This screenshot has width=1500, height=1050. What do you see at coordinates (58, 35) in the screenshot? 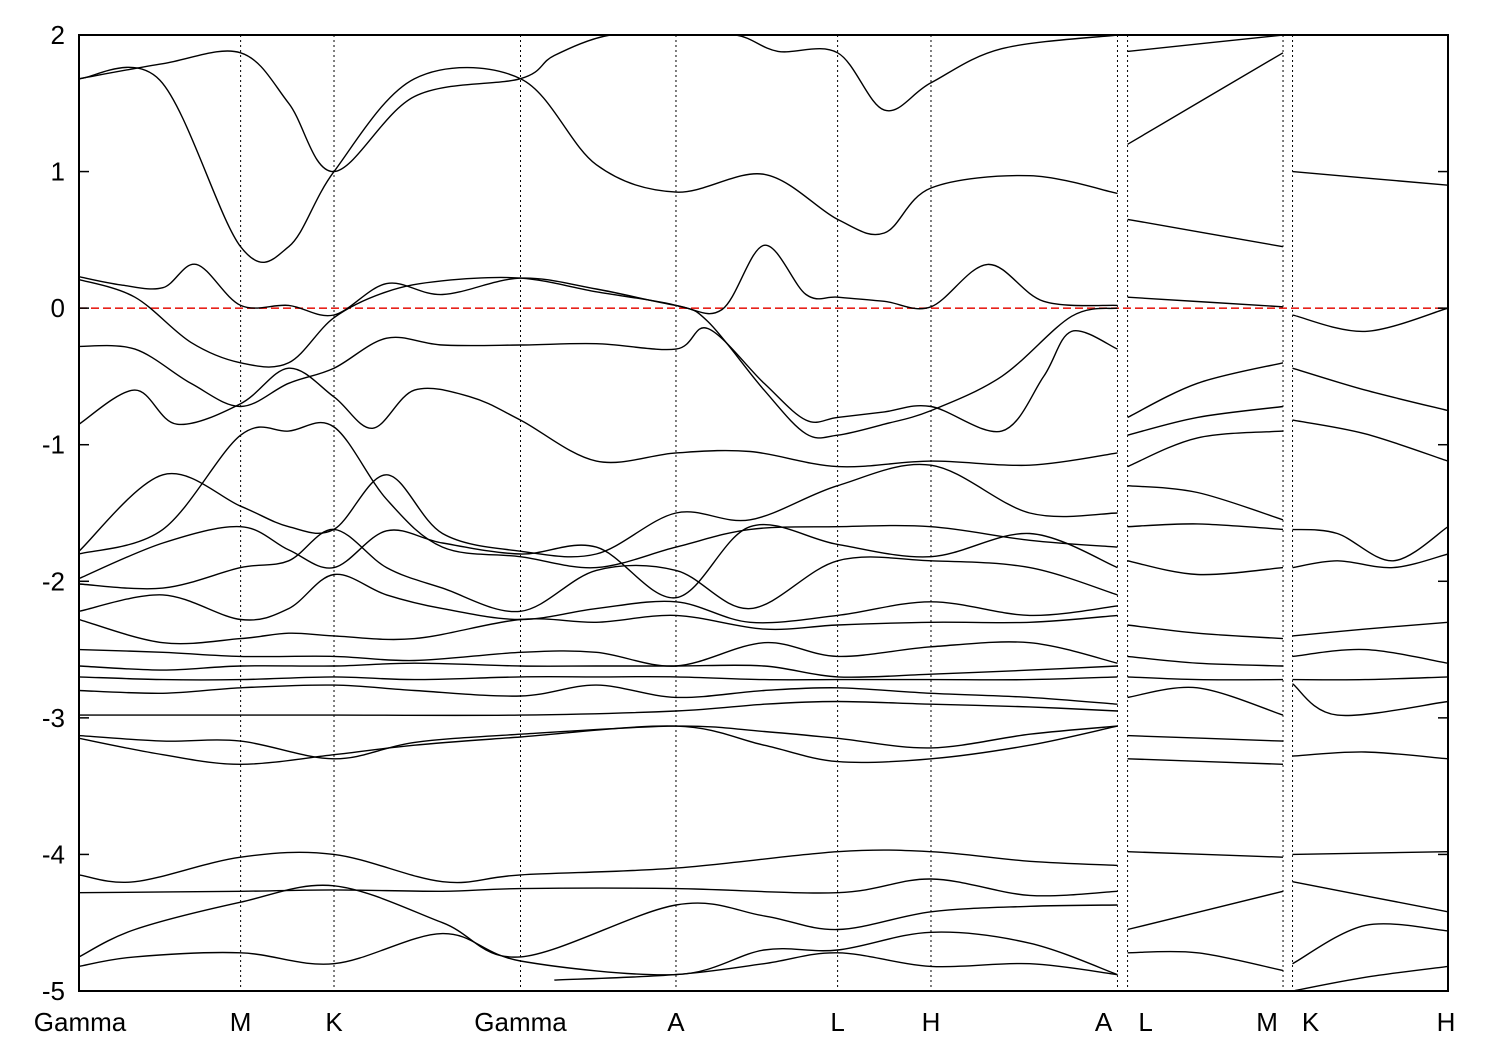
I see `y-tick-label: 2` at bounding box center [58, 35].